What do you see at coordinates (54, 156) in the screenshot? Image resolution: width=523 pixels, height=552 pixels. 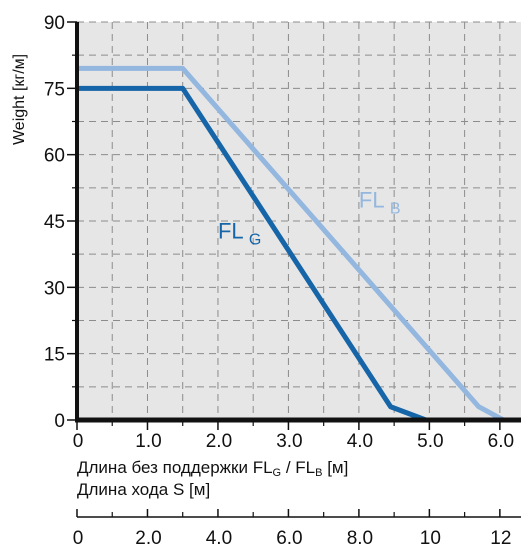 I see `y-tick-label: 60` at bounding box center [54, 156].